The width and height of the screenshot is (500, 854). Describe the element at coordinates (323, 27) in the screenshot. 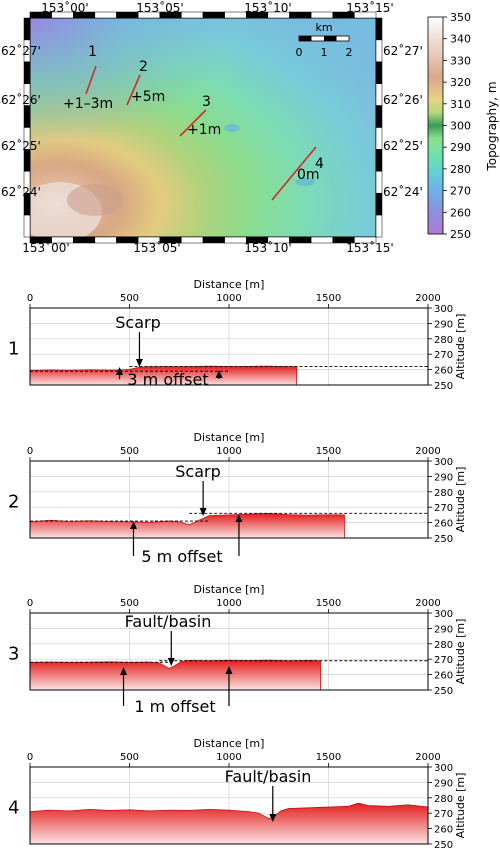

I see `scale-bar-unit: km` at that location.